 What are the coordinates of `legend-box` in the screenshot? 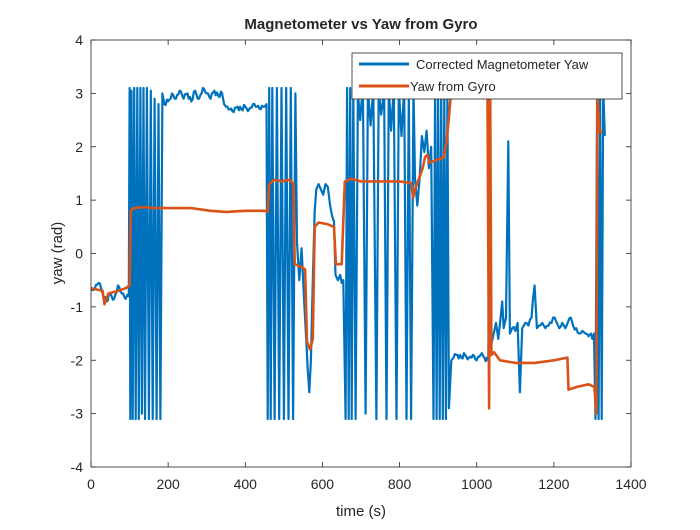 It's located at (487, 76).